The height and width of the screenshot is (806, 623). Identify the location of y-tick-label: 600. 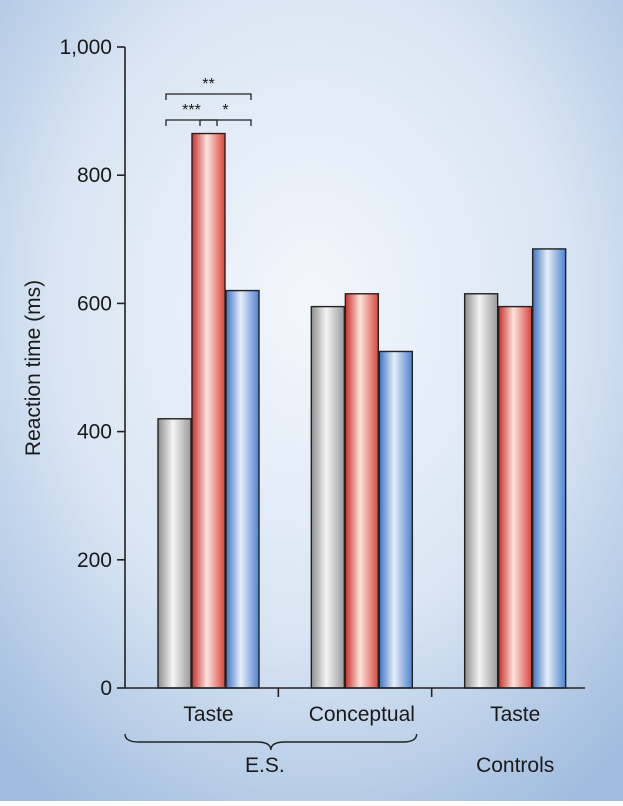
(94, 303).